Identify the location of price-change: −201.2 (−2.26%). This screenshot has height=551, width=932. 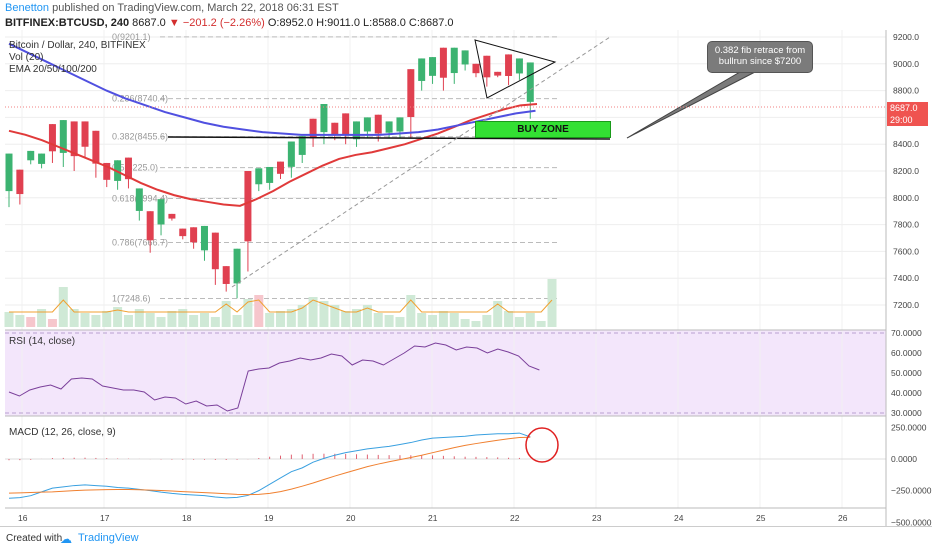
(223, 23).